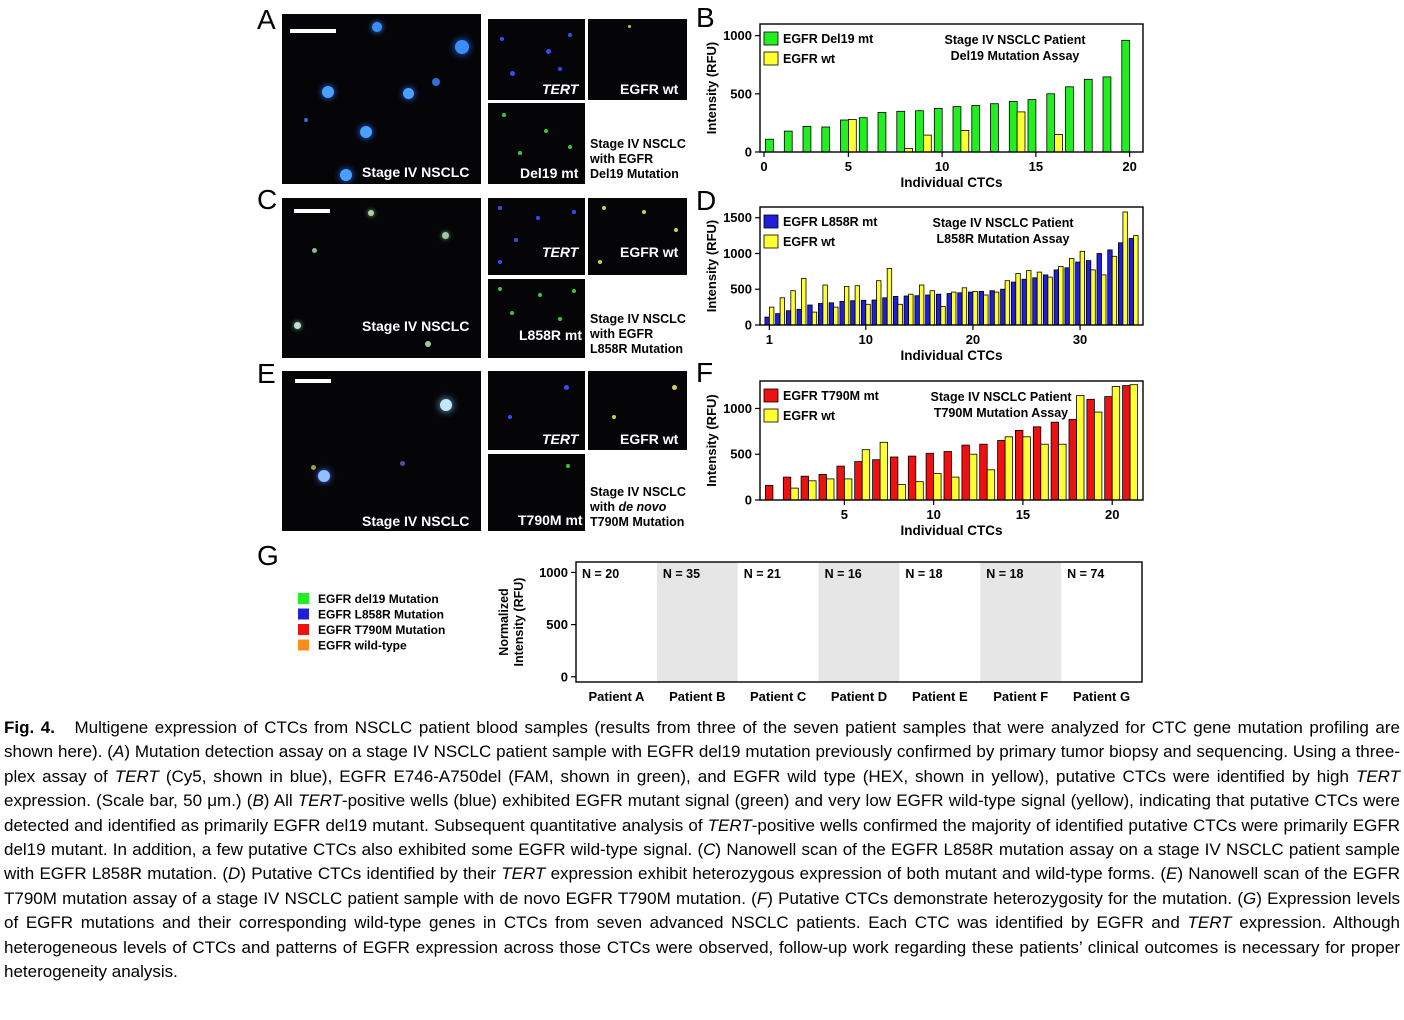 The width and height of the screenshot is (1404, 1020). Describe the element at coordinates (1003, 239) in the screenshot. I see `chart-title: L858R Mutation Assay` at that location.